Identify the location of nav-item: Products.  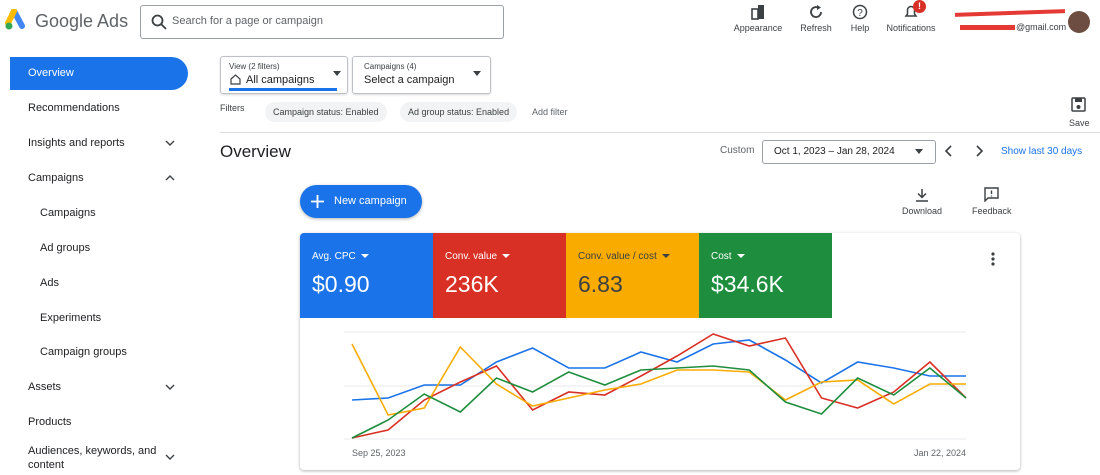
(50, 422).